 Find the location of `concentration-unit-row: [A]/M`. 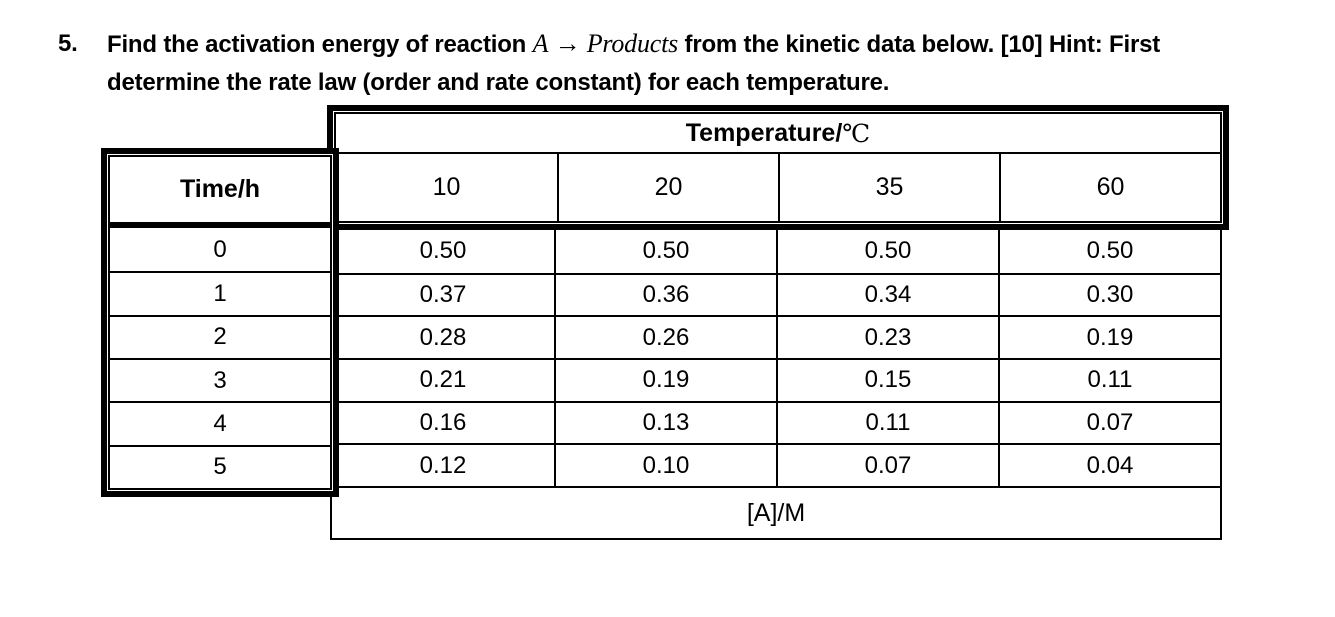

concentration-unit-row: [A]/M is located at coordinates (776, 514).